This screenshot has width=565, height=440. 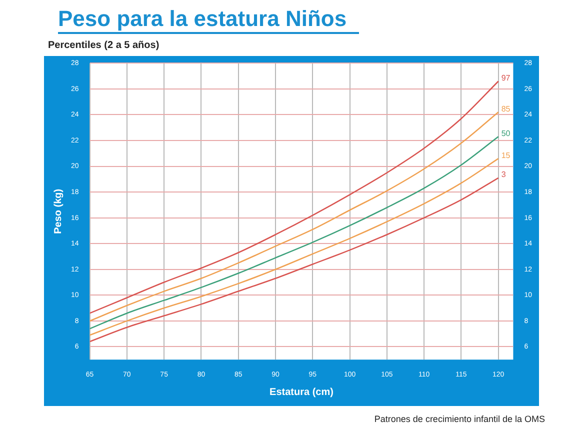 I want to click on text: Patrones de crecimiento infantil de la OMS, so click(x=459, y=419).